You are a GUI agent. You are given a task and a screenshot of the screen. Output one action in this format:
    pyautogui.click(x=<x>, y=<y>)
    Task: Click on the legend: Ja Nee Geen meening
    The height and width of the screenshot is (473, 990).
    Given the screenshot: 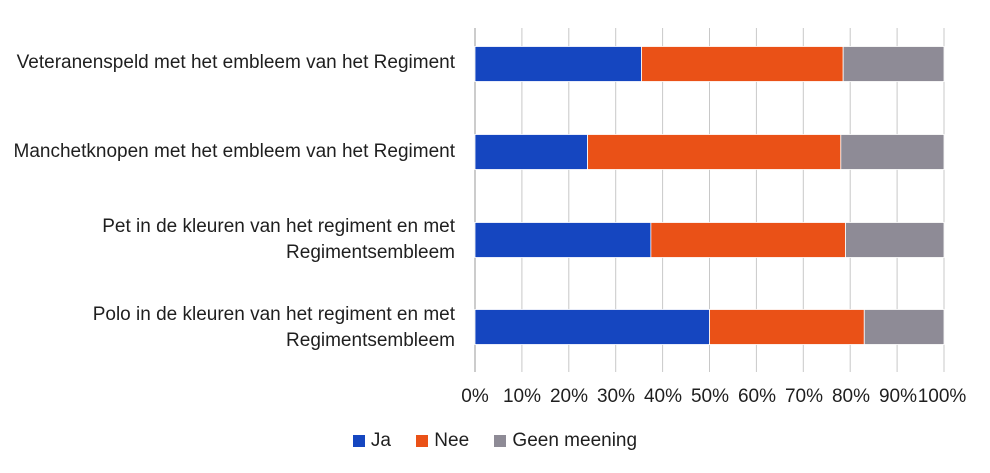 What is the action you would take?
    pyautogui.click(x=495, y=441)
    